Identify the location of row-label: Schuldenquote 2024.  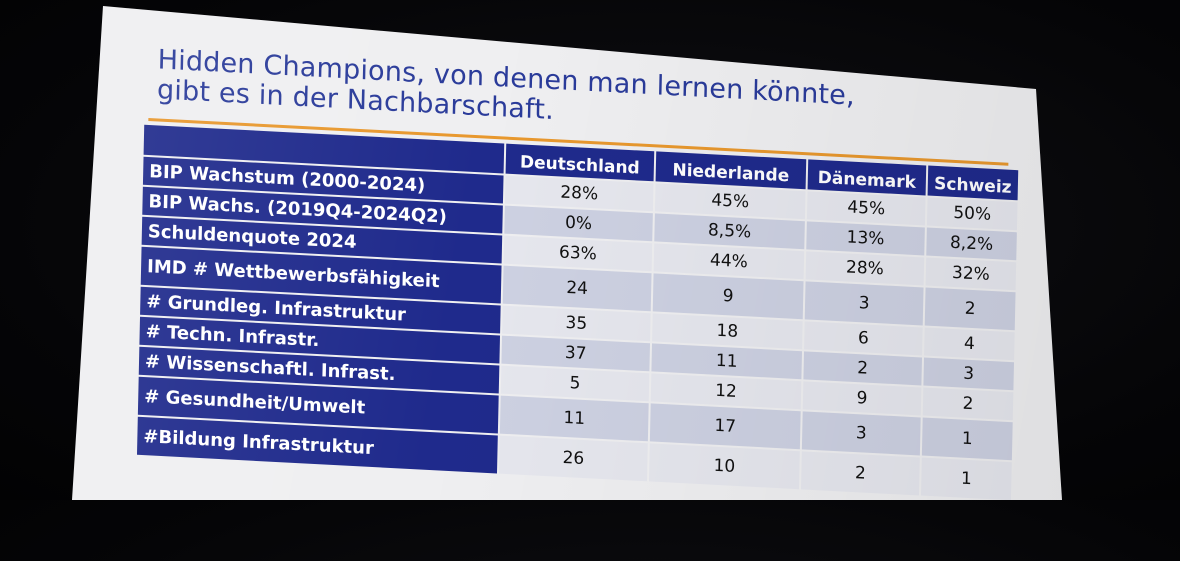
(322, 240).